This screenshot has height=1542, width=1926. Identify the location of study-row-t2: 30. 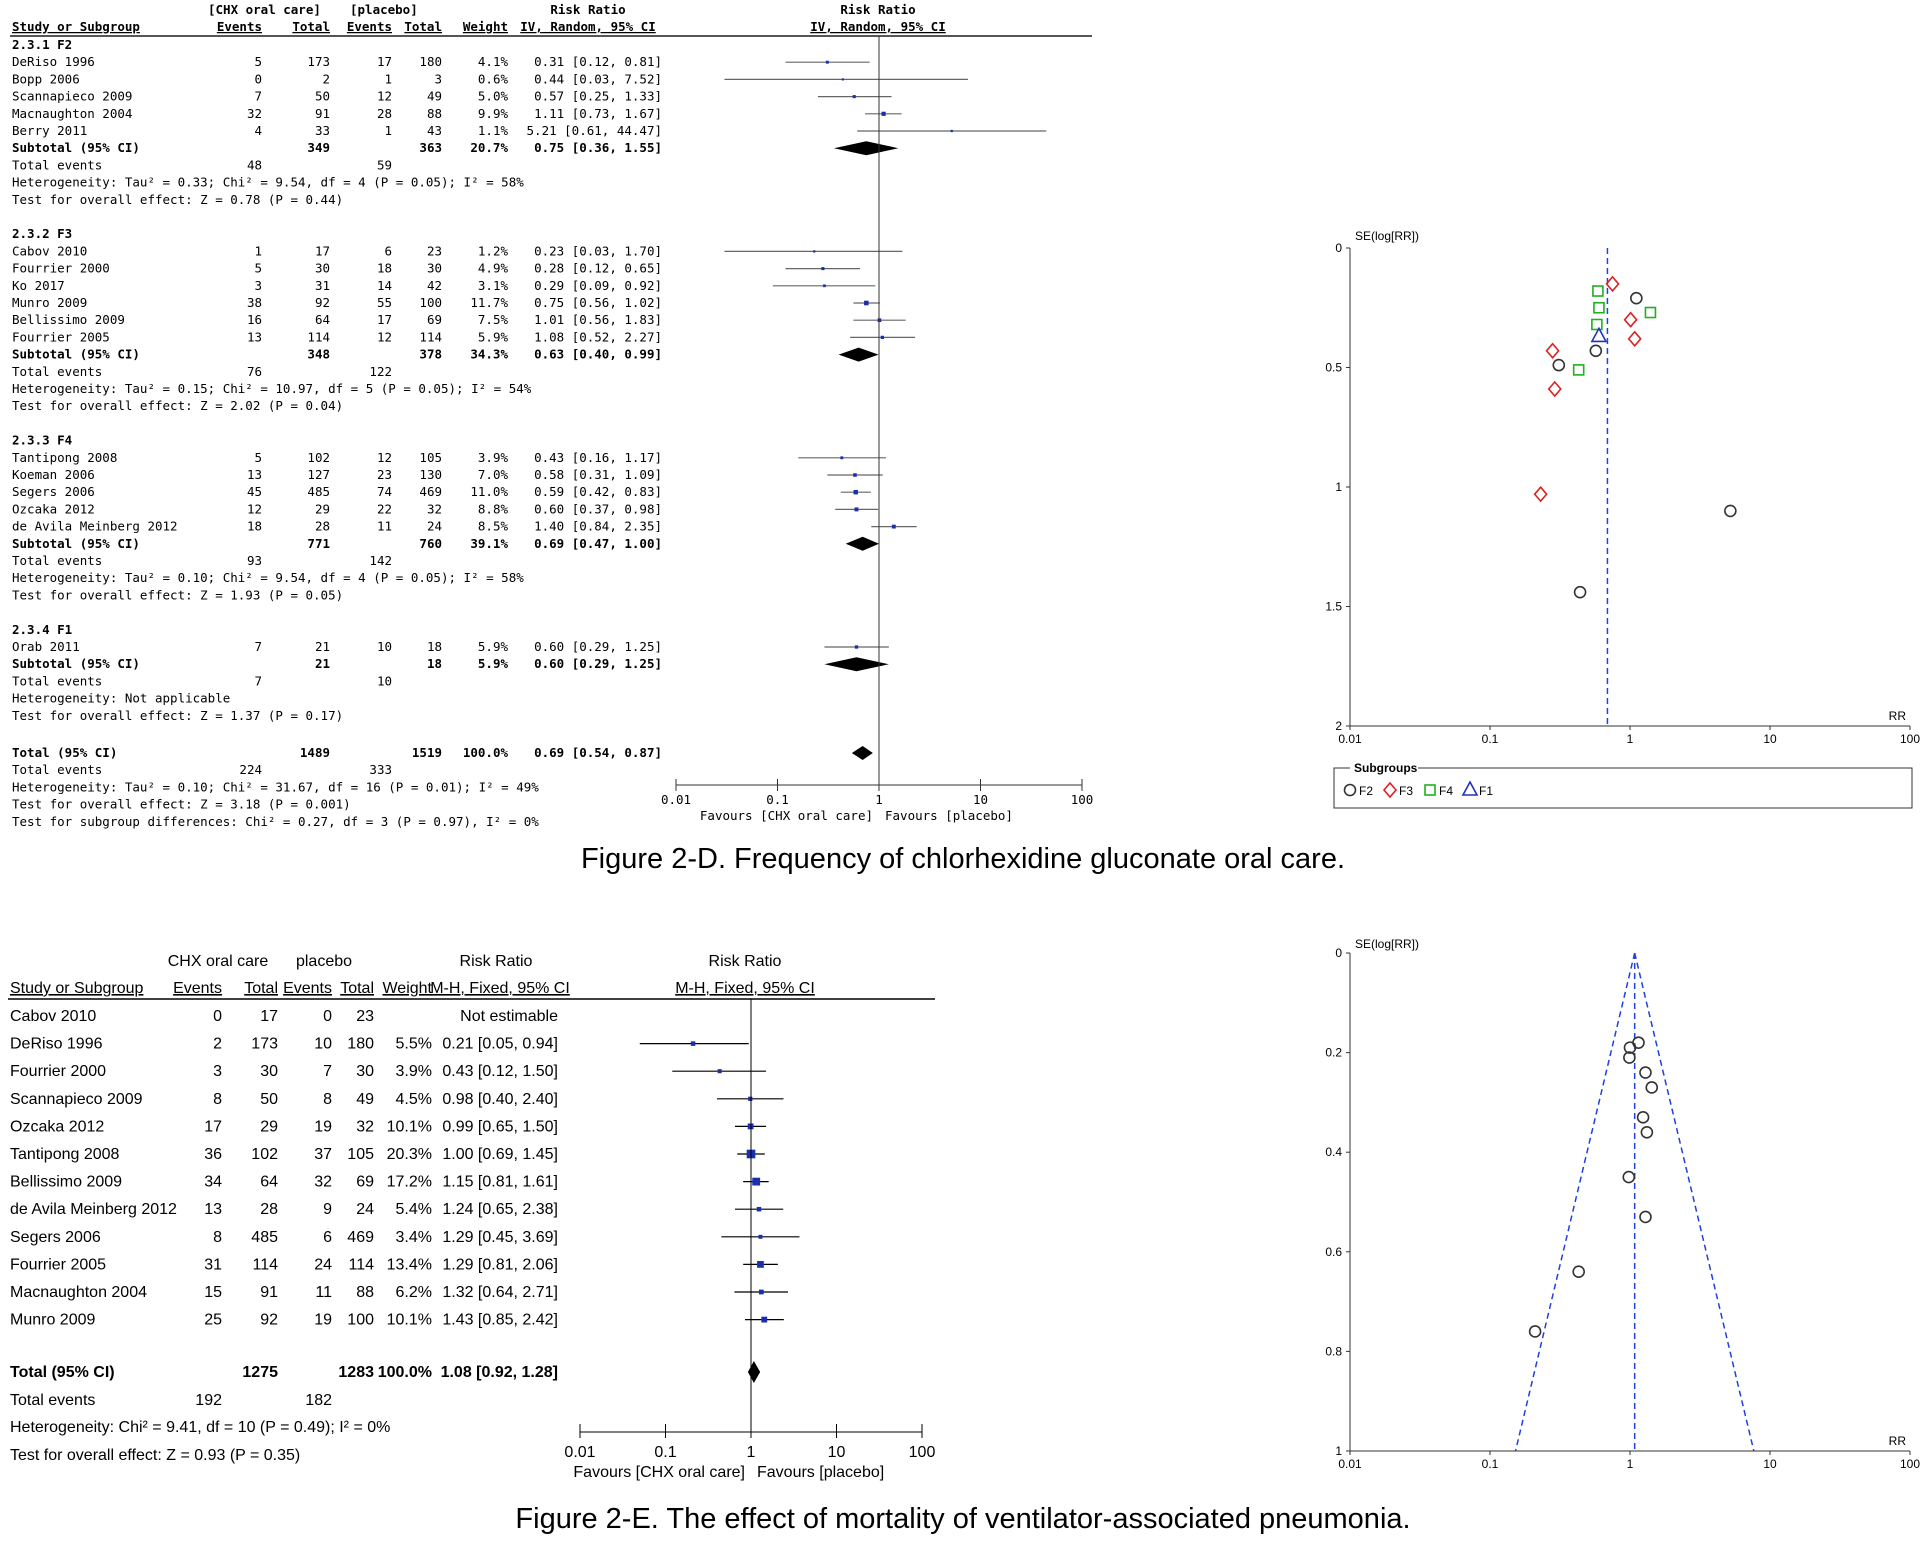
(365, 1071).